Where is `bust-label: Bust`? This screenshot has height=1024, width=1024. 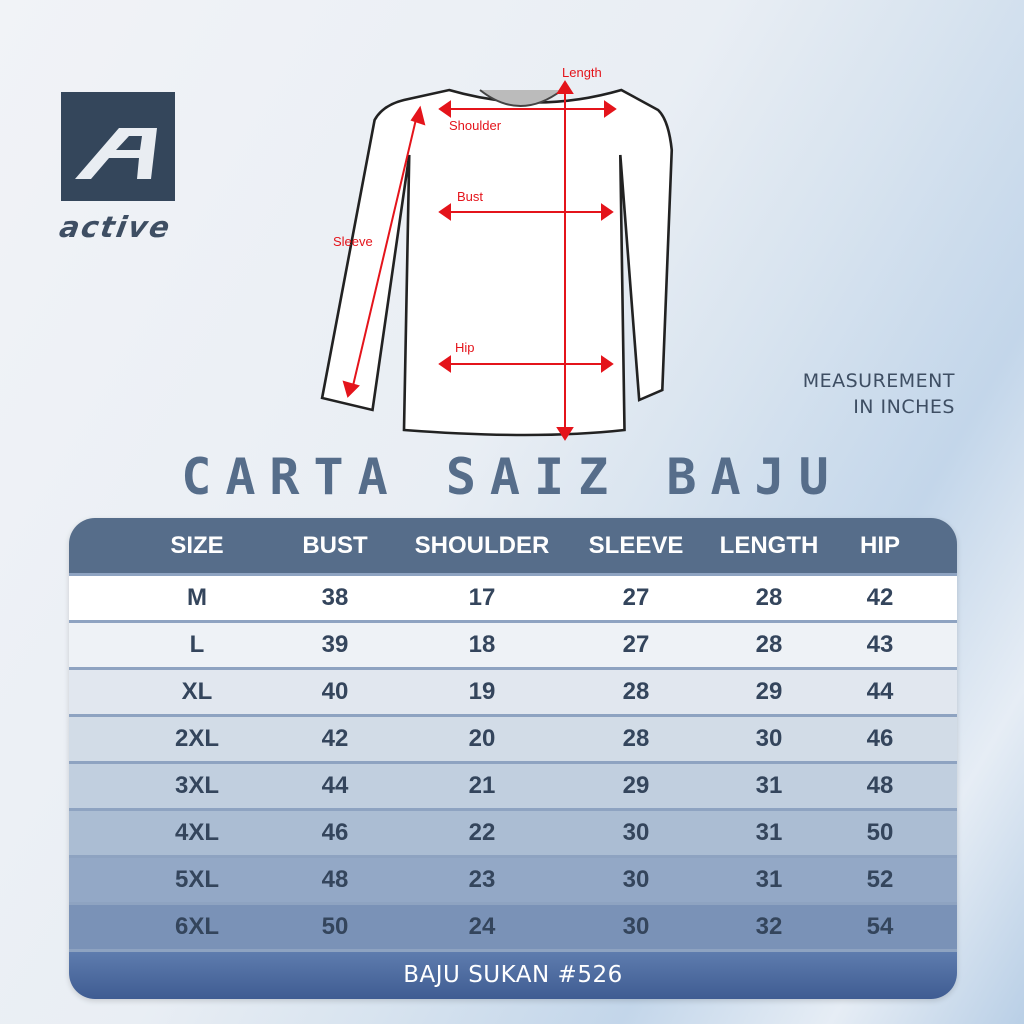
bust-label: Bust is located at coordinates (470, 196).